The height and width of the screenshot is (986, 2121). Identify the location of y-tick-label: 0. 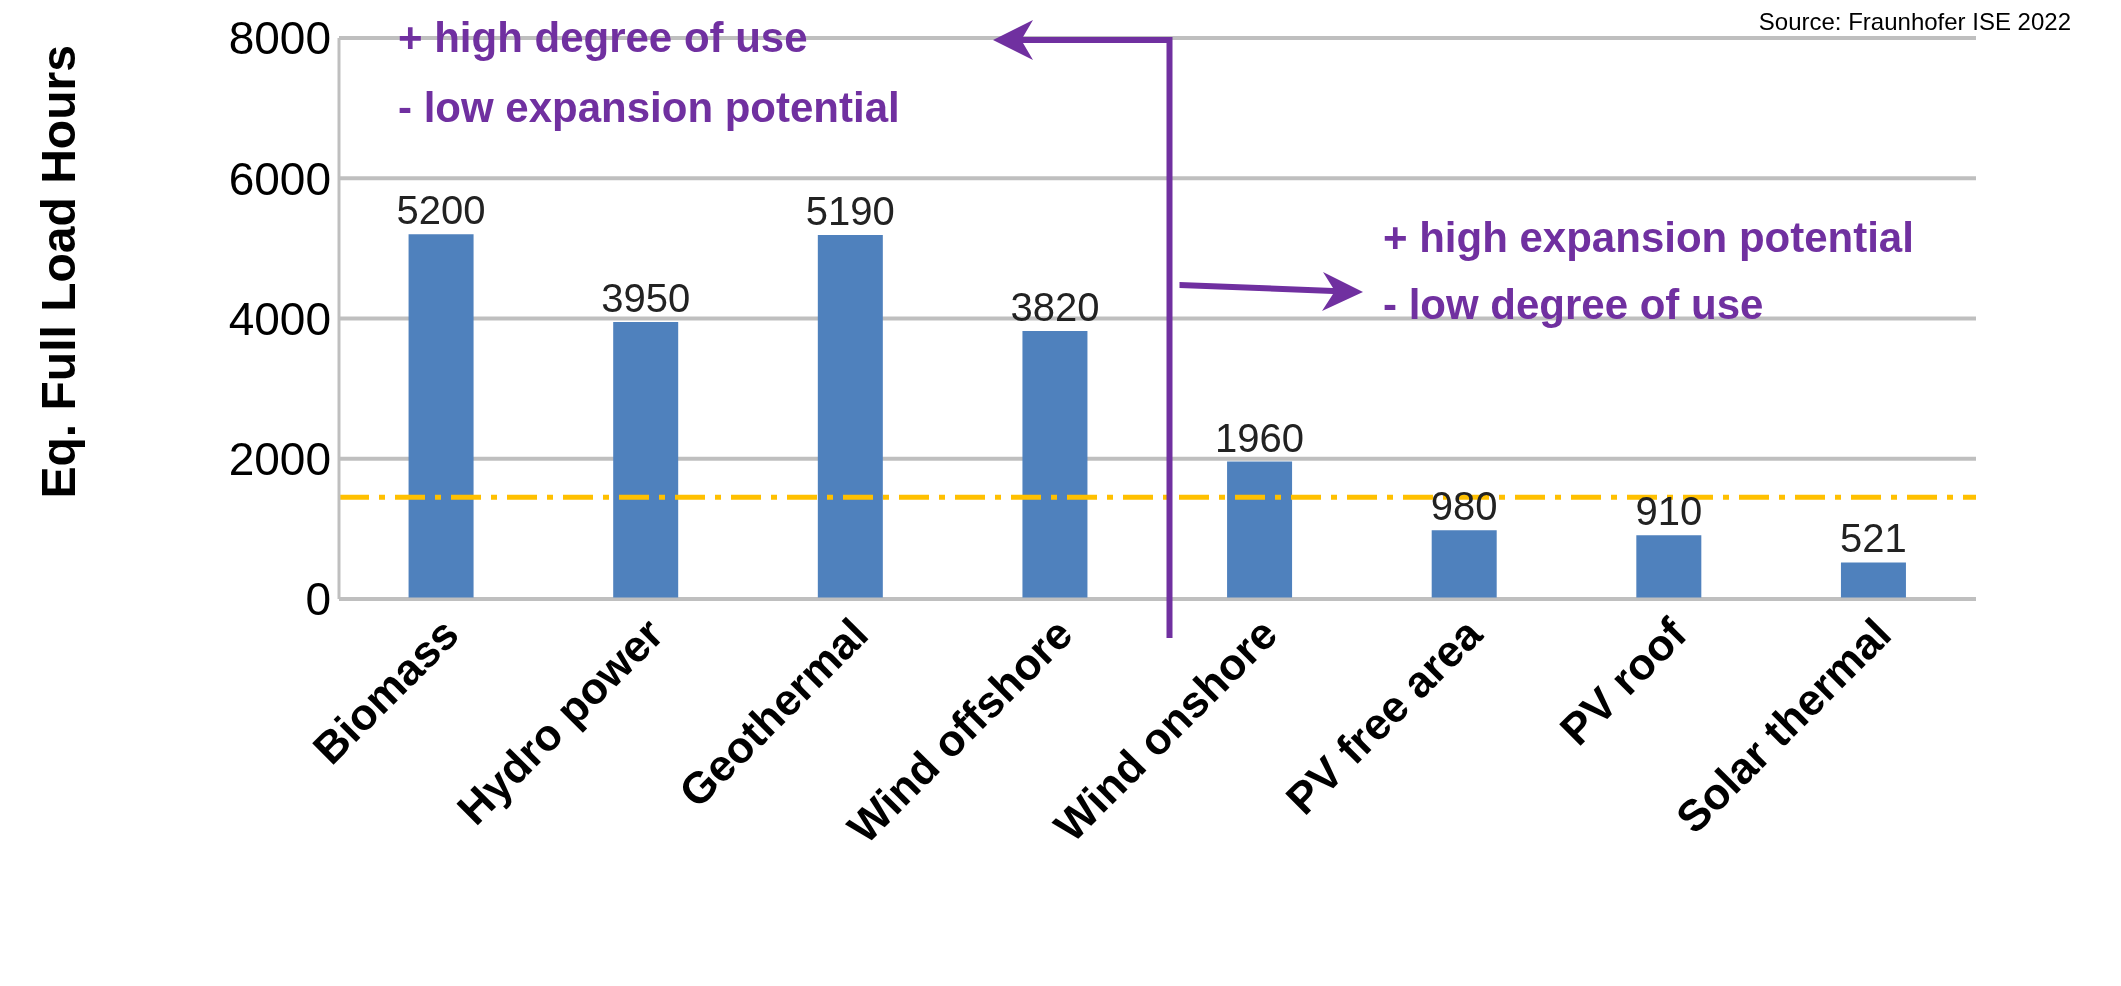
(318, 599).